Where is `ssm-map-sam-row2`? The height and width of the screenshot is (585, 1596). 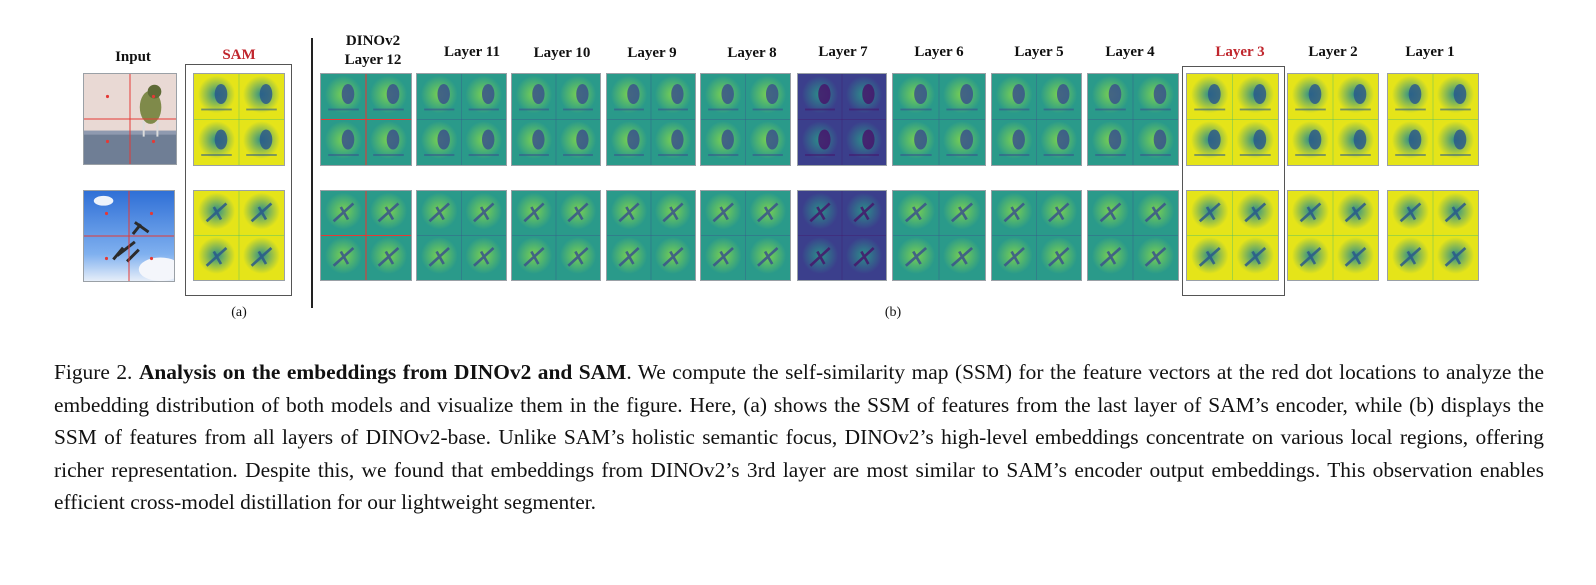
ssm-map-sam-row2 is located at coordinates (239, 235).